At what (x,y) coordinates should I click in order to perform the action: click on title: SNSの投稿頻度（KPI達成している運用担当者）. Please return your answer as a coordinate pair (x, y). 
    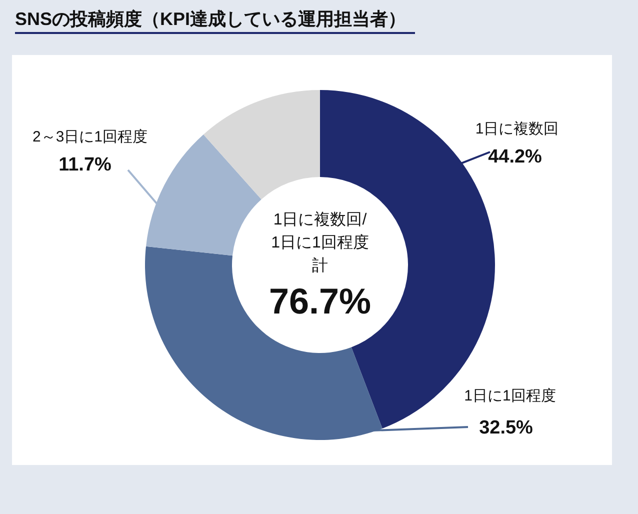
    Looking at the image, I should click on (210, 19).